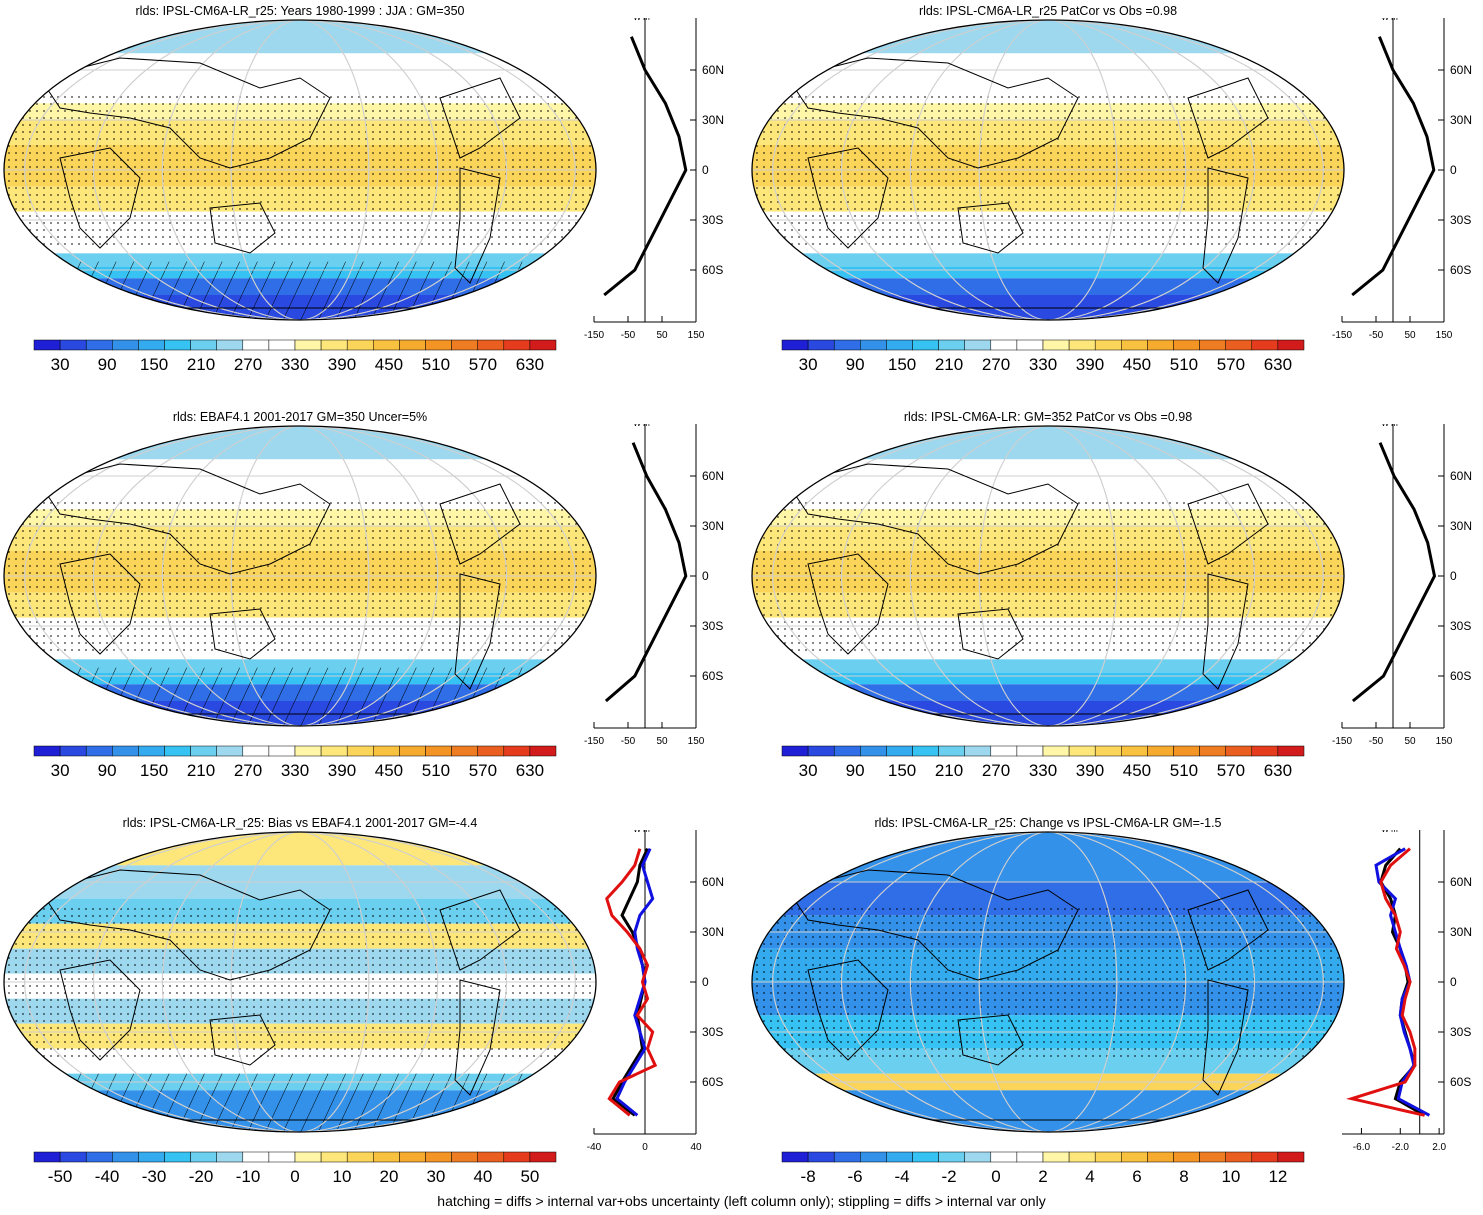  Describe the element at coordinates (1461, 476) in the screenshot. I see `lat-tick-label: 60N` at that location.